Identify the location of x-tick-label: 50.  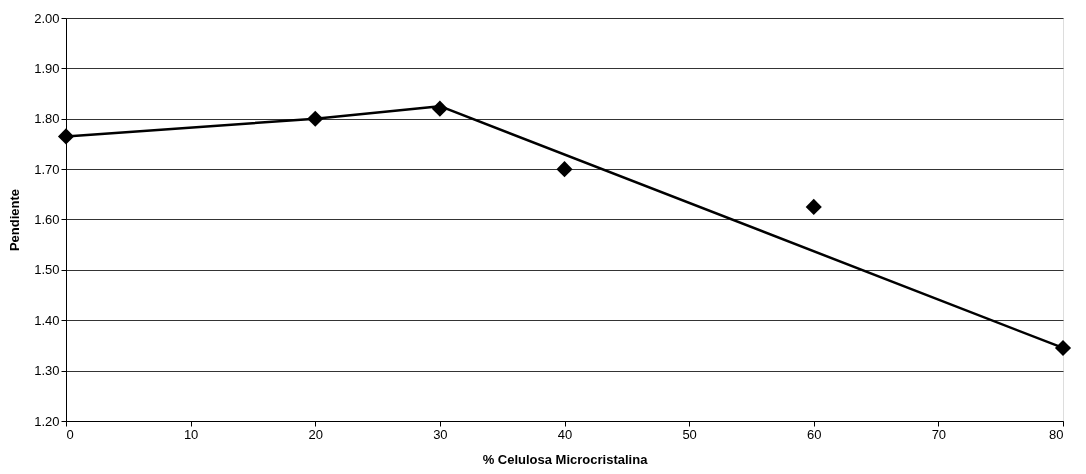
(689, 434).